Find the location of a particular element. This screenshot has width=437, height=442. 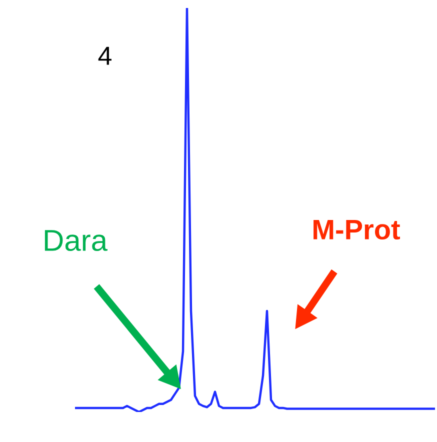

annotation: 4 is located at coordinates (105, 55).